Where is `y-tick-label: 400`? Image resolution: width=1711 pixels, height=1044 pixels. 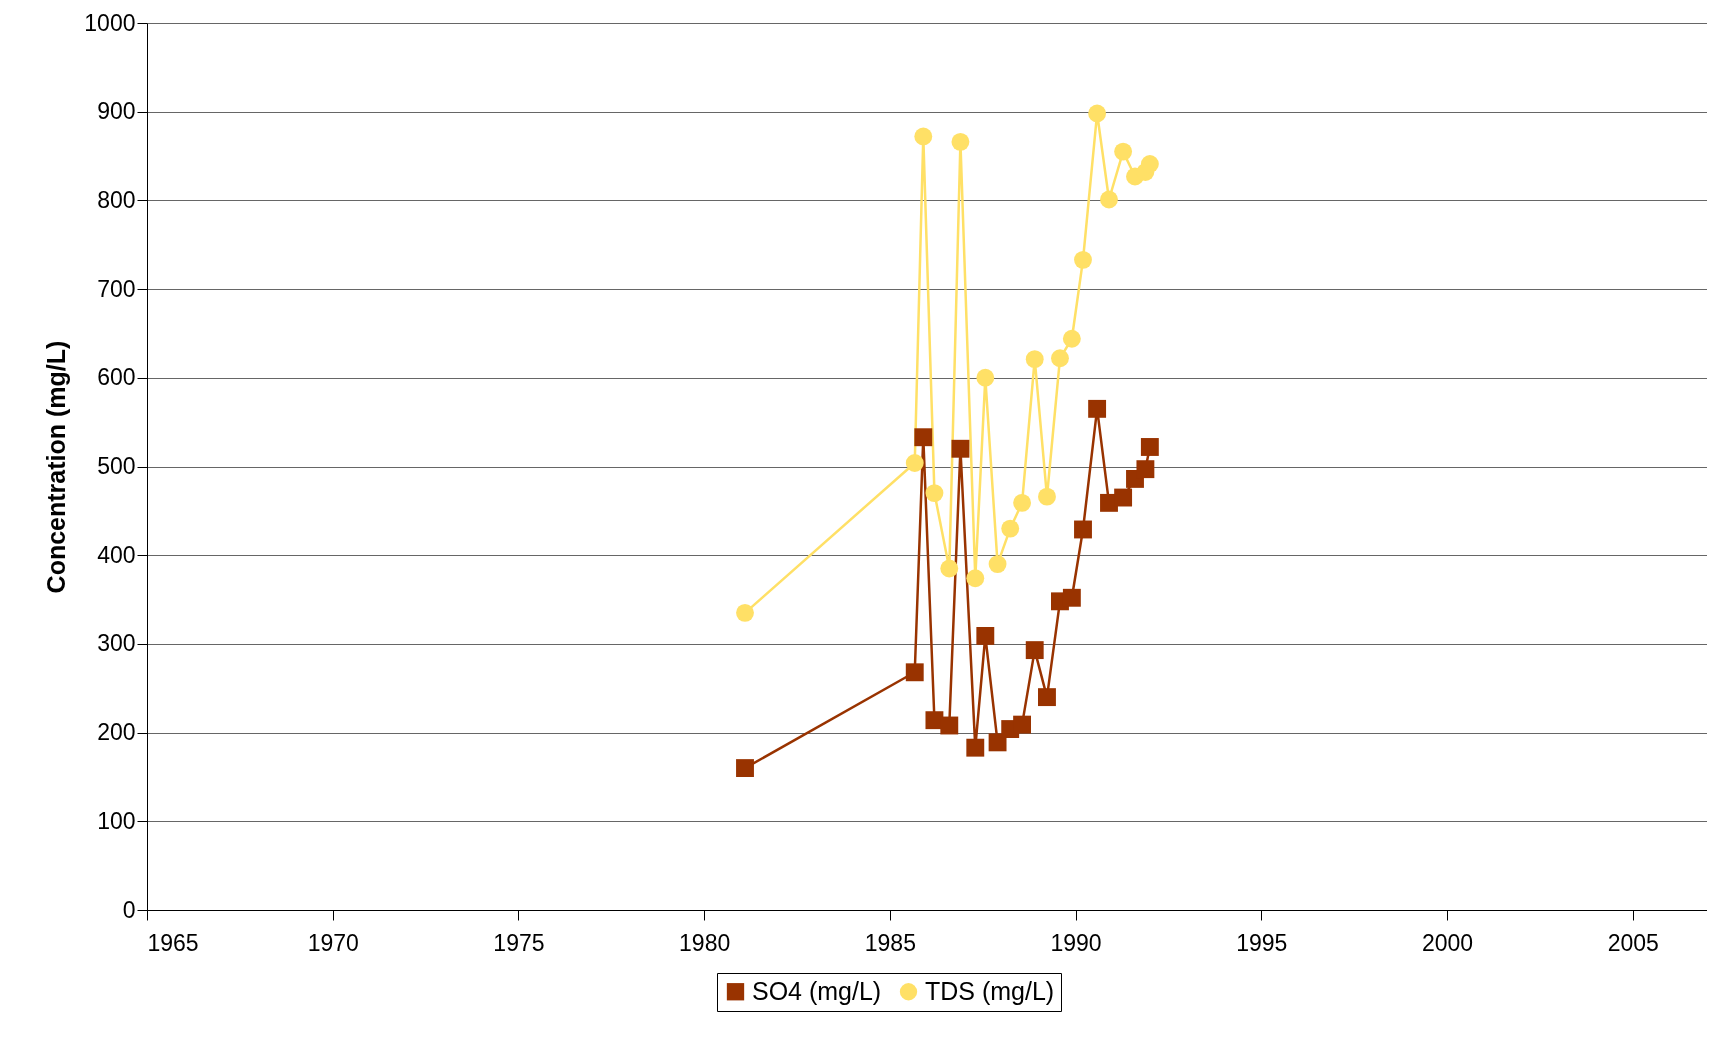 y-tick-label: 400 is located at coordinates (116, 554).